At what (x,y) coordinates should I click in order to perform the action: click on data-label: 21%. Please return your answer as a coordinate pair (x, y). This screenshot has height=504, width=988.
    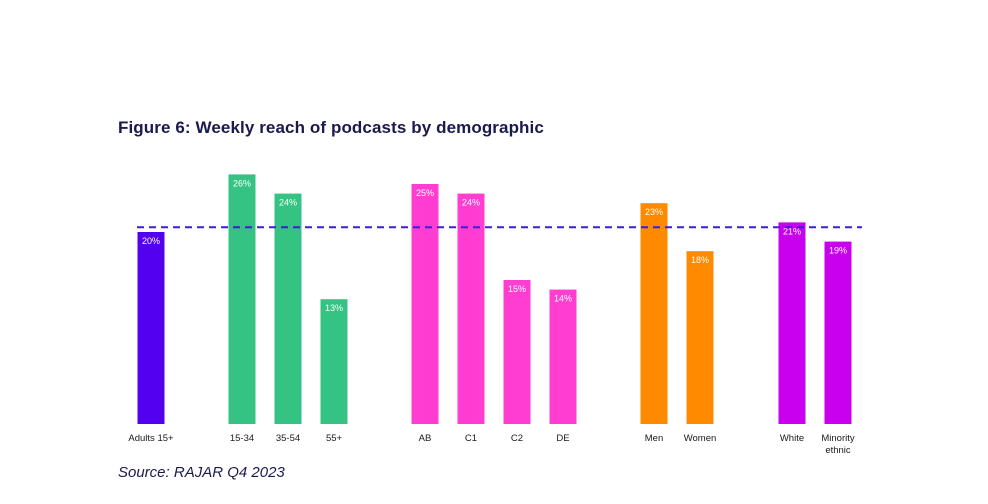
    Looking at the image, I should click on (792, 231).